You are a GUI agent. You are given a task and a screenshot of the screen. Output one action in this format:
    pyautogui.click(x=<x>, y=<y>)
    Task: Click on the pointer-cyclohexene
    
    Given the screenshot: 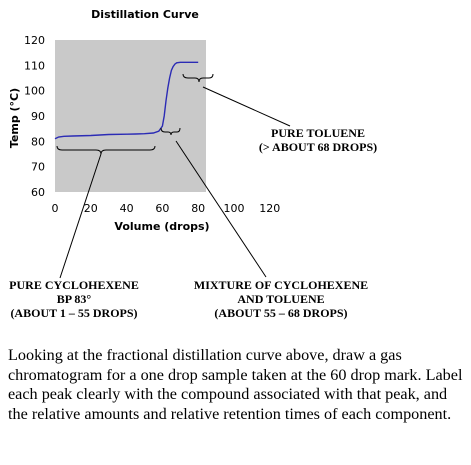 What is the action you would take?
    pyautogui.click(x=80, y=216)
    